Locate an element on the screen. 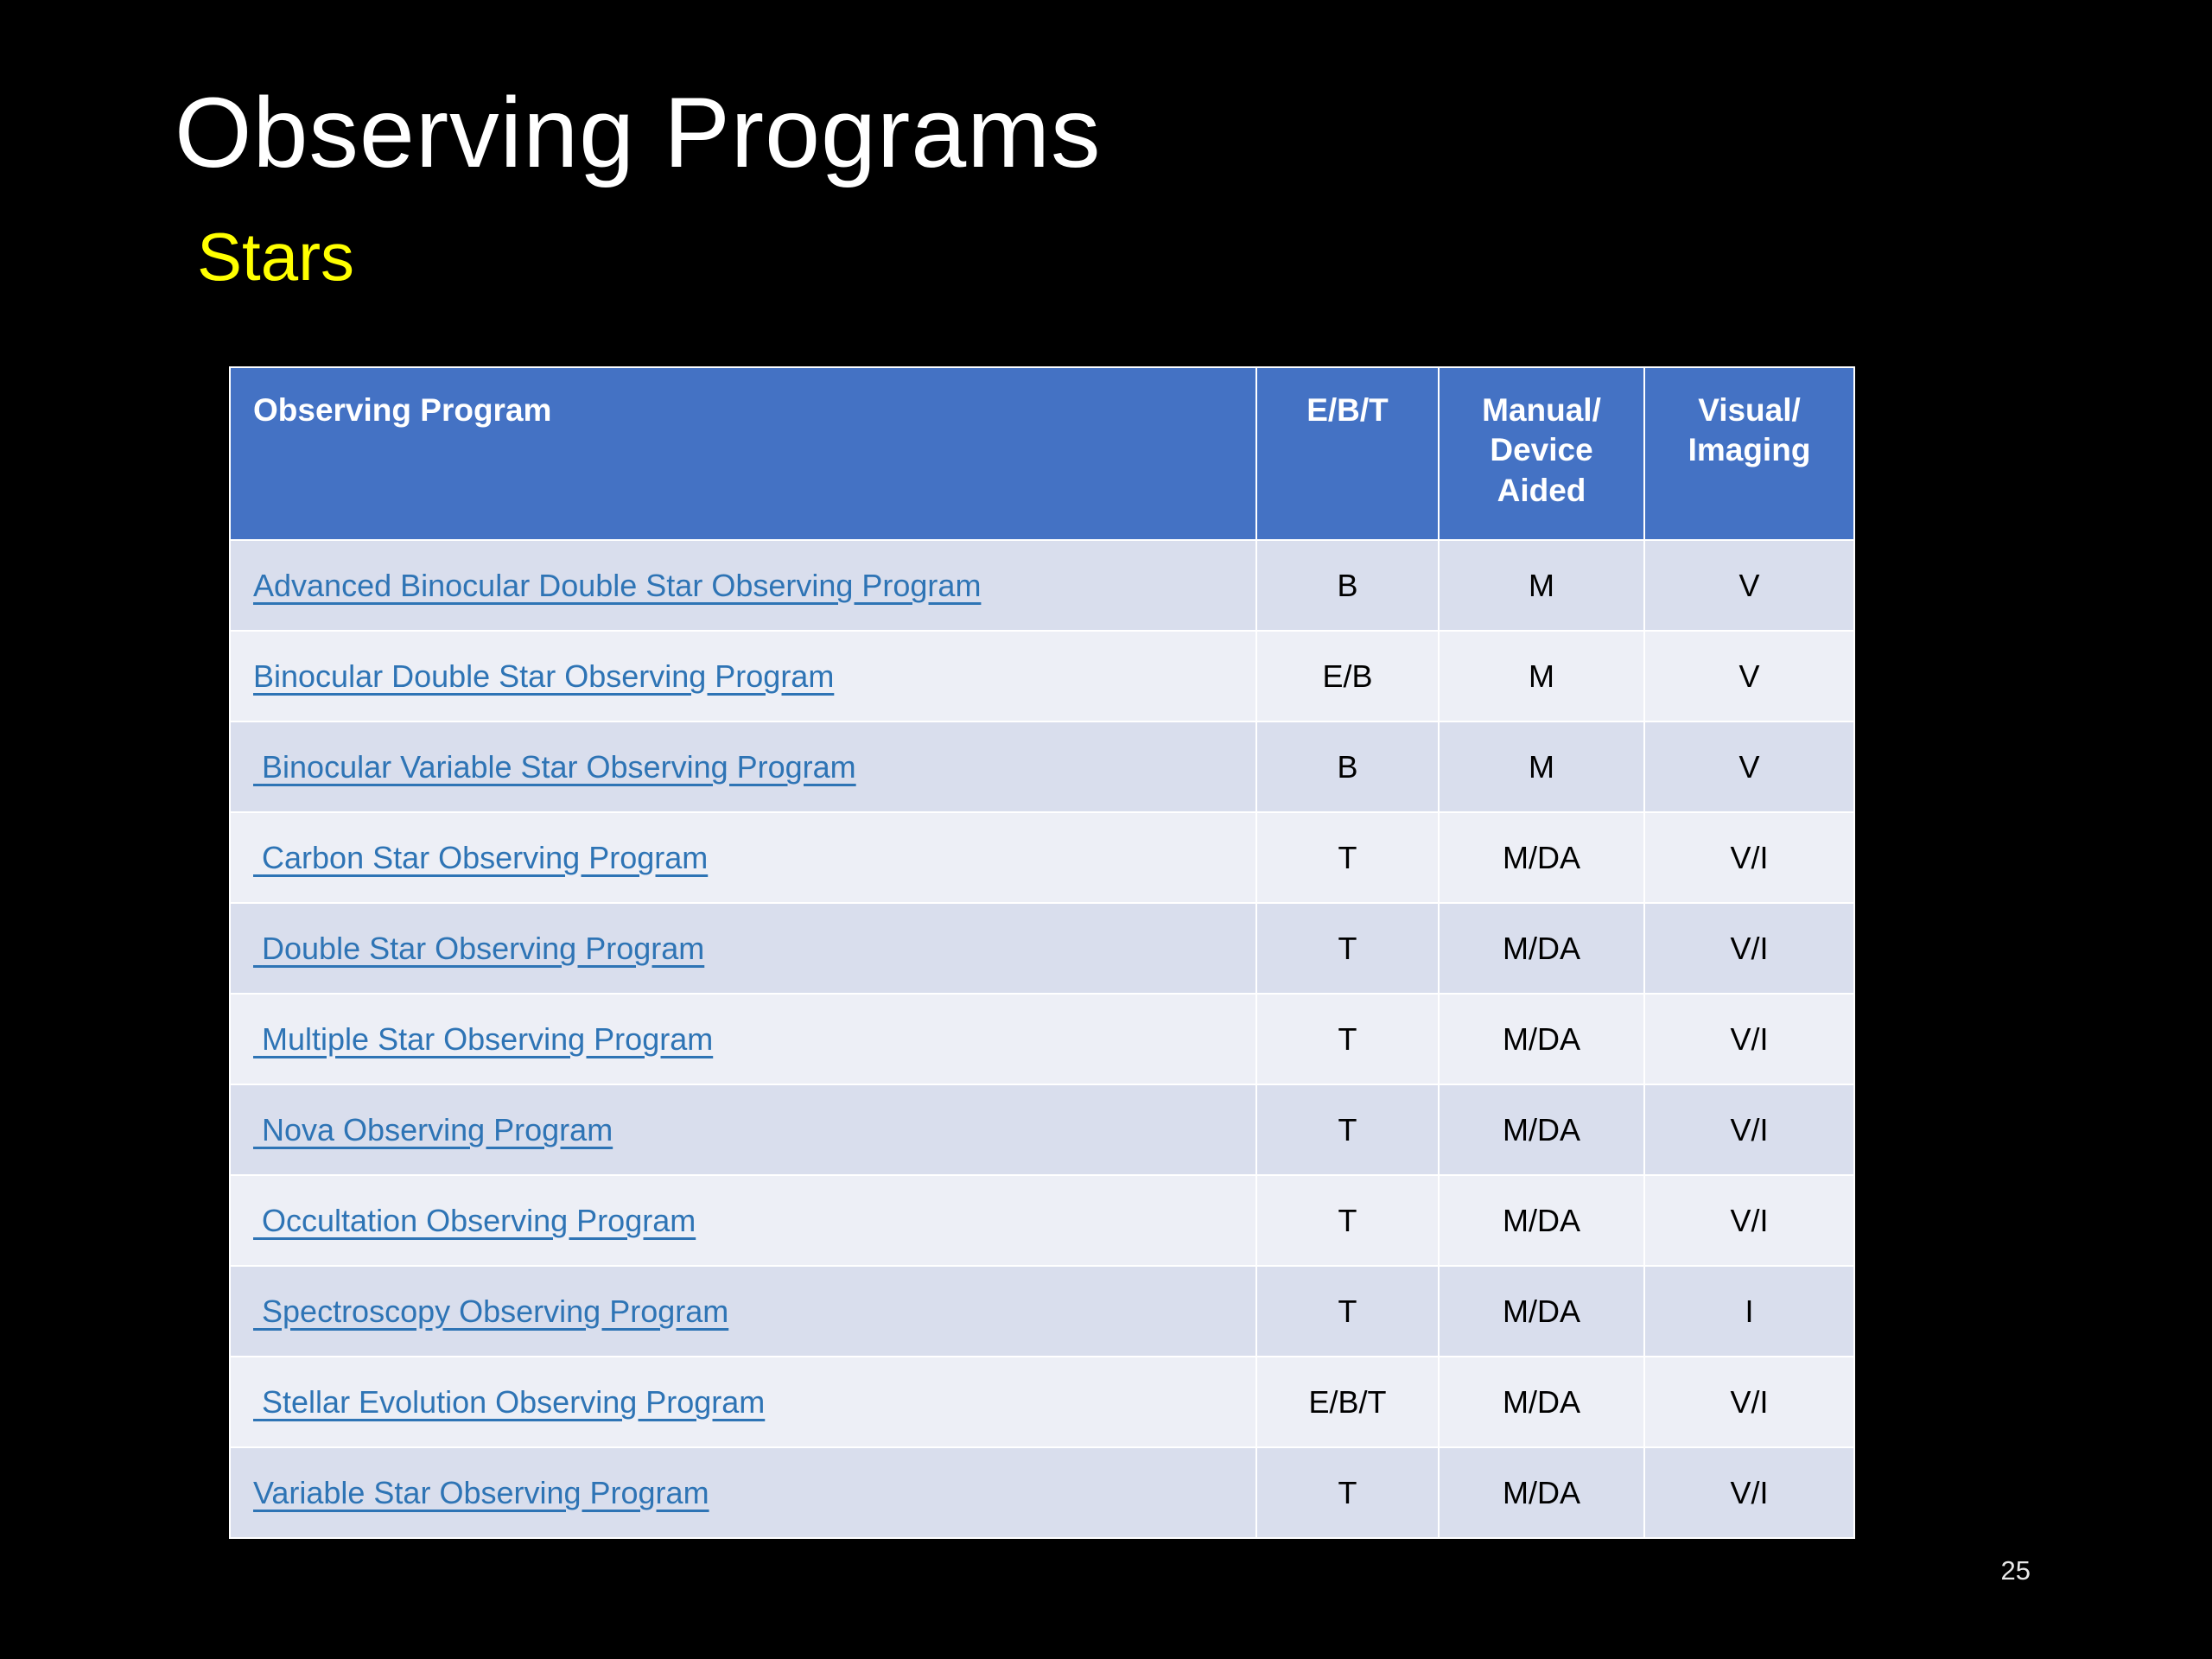  table-row: Carbon Star Observing Program T M/DA V/I is located at coordinates (1042, 857).